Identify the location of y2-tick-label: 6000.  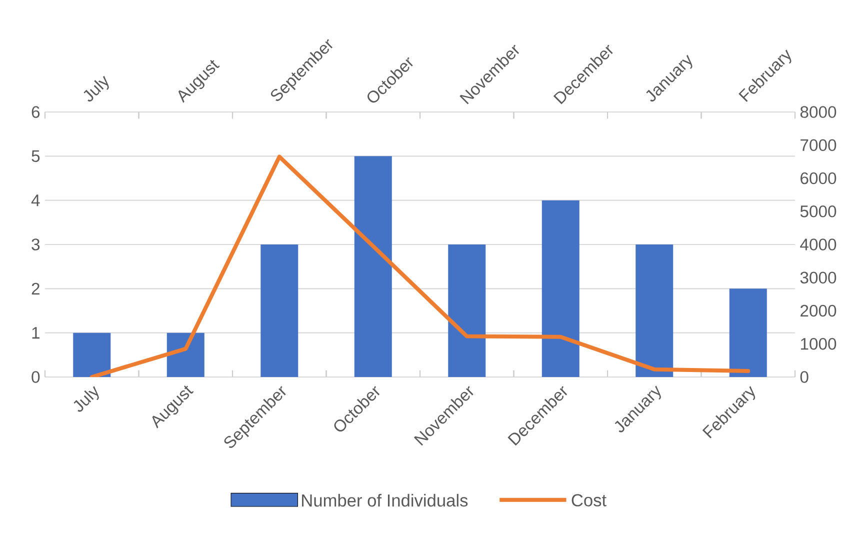
(818, 178).